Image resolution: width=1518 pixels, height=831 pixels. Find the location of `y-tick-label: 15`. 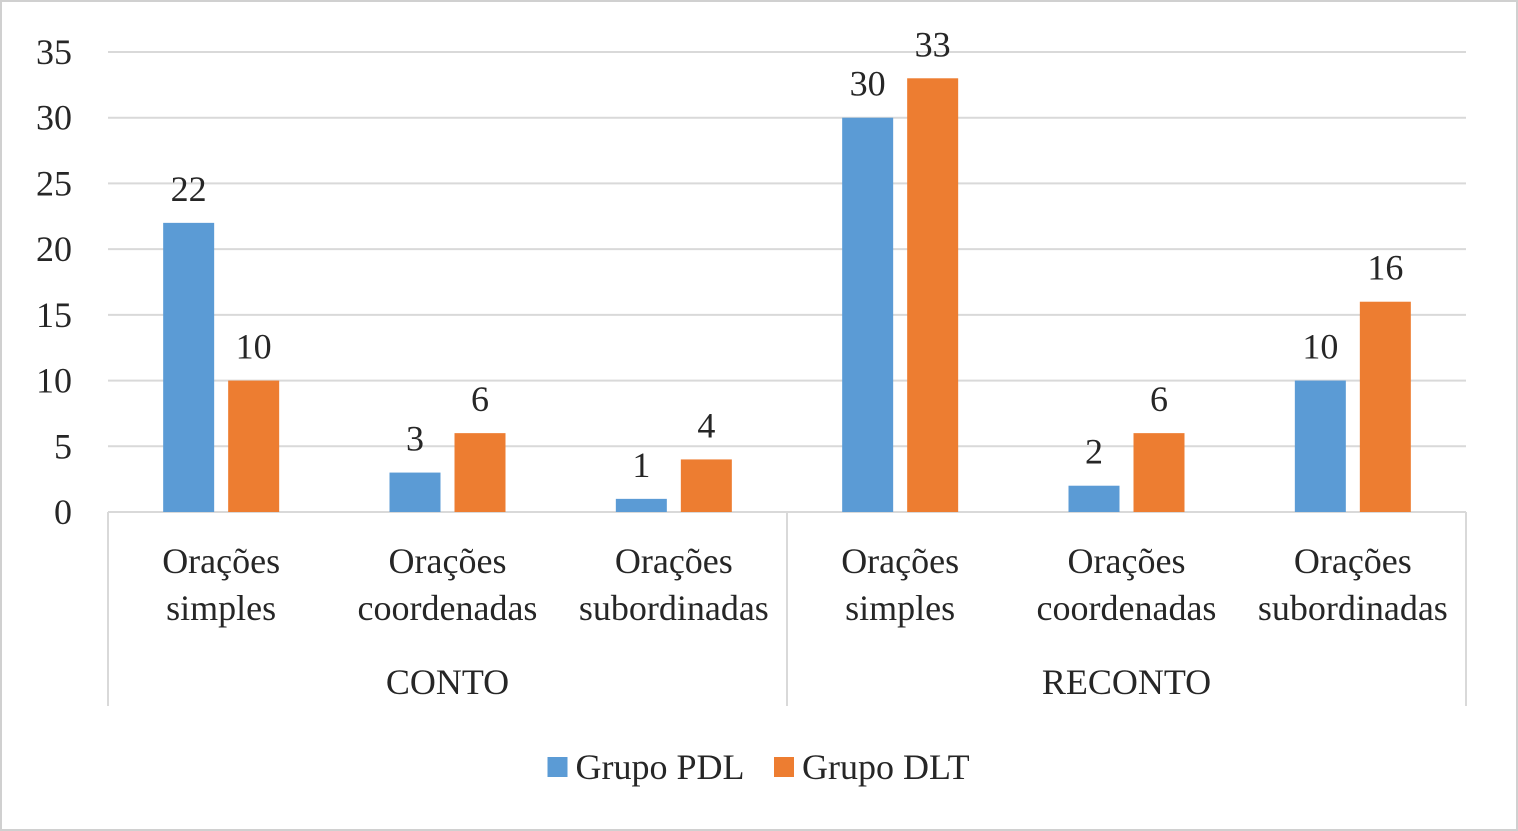

y-tick-label: 15 is located at coordinates (54, 315).